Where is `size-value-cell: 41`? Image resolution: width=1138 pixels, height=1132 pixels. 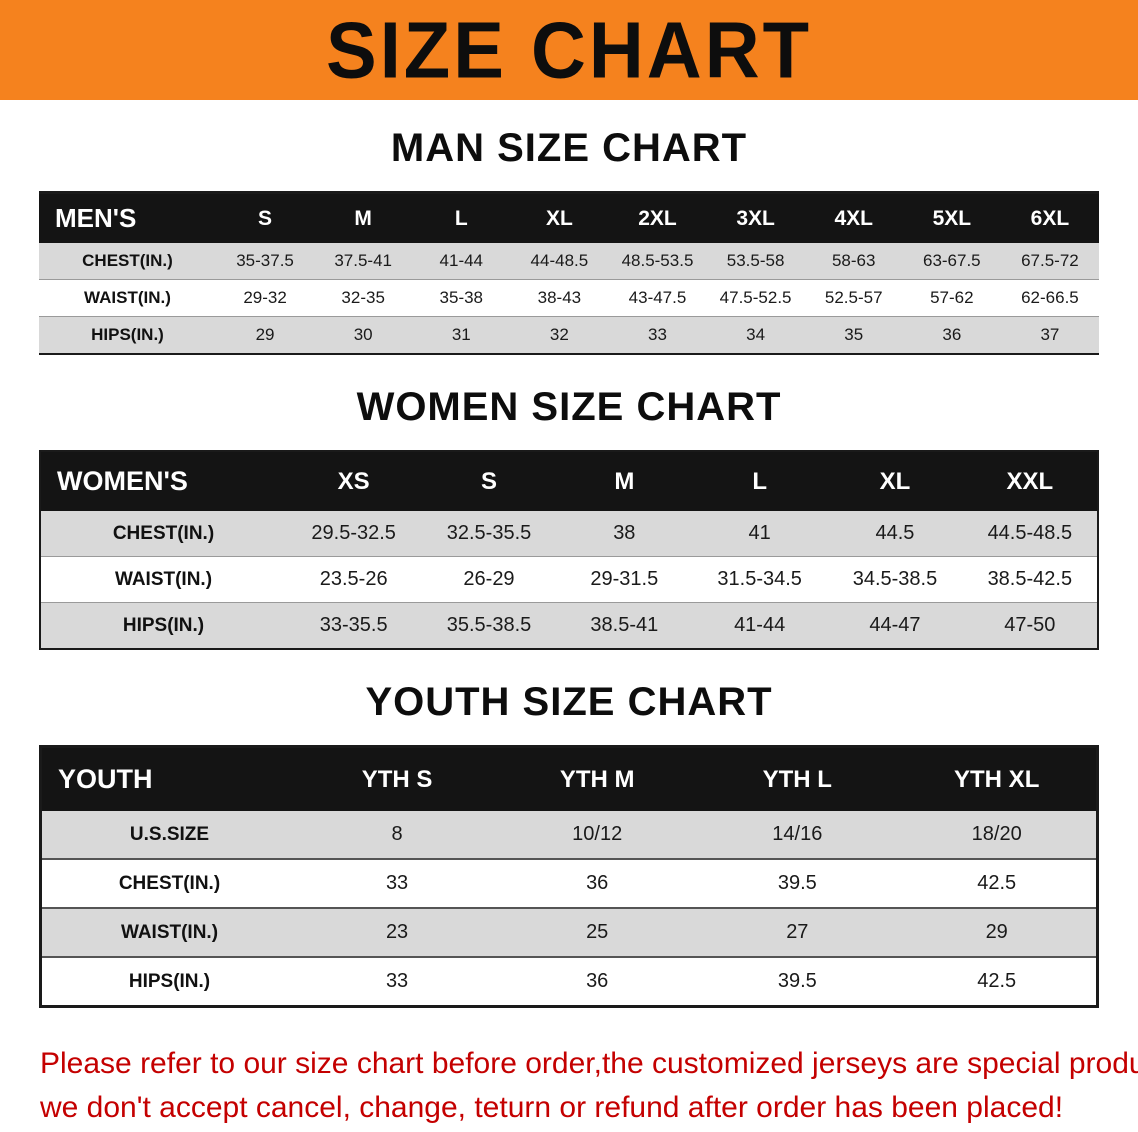 size-value-cell: 41 is located at coordinates (759, 533).